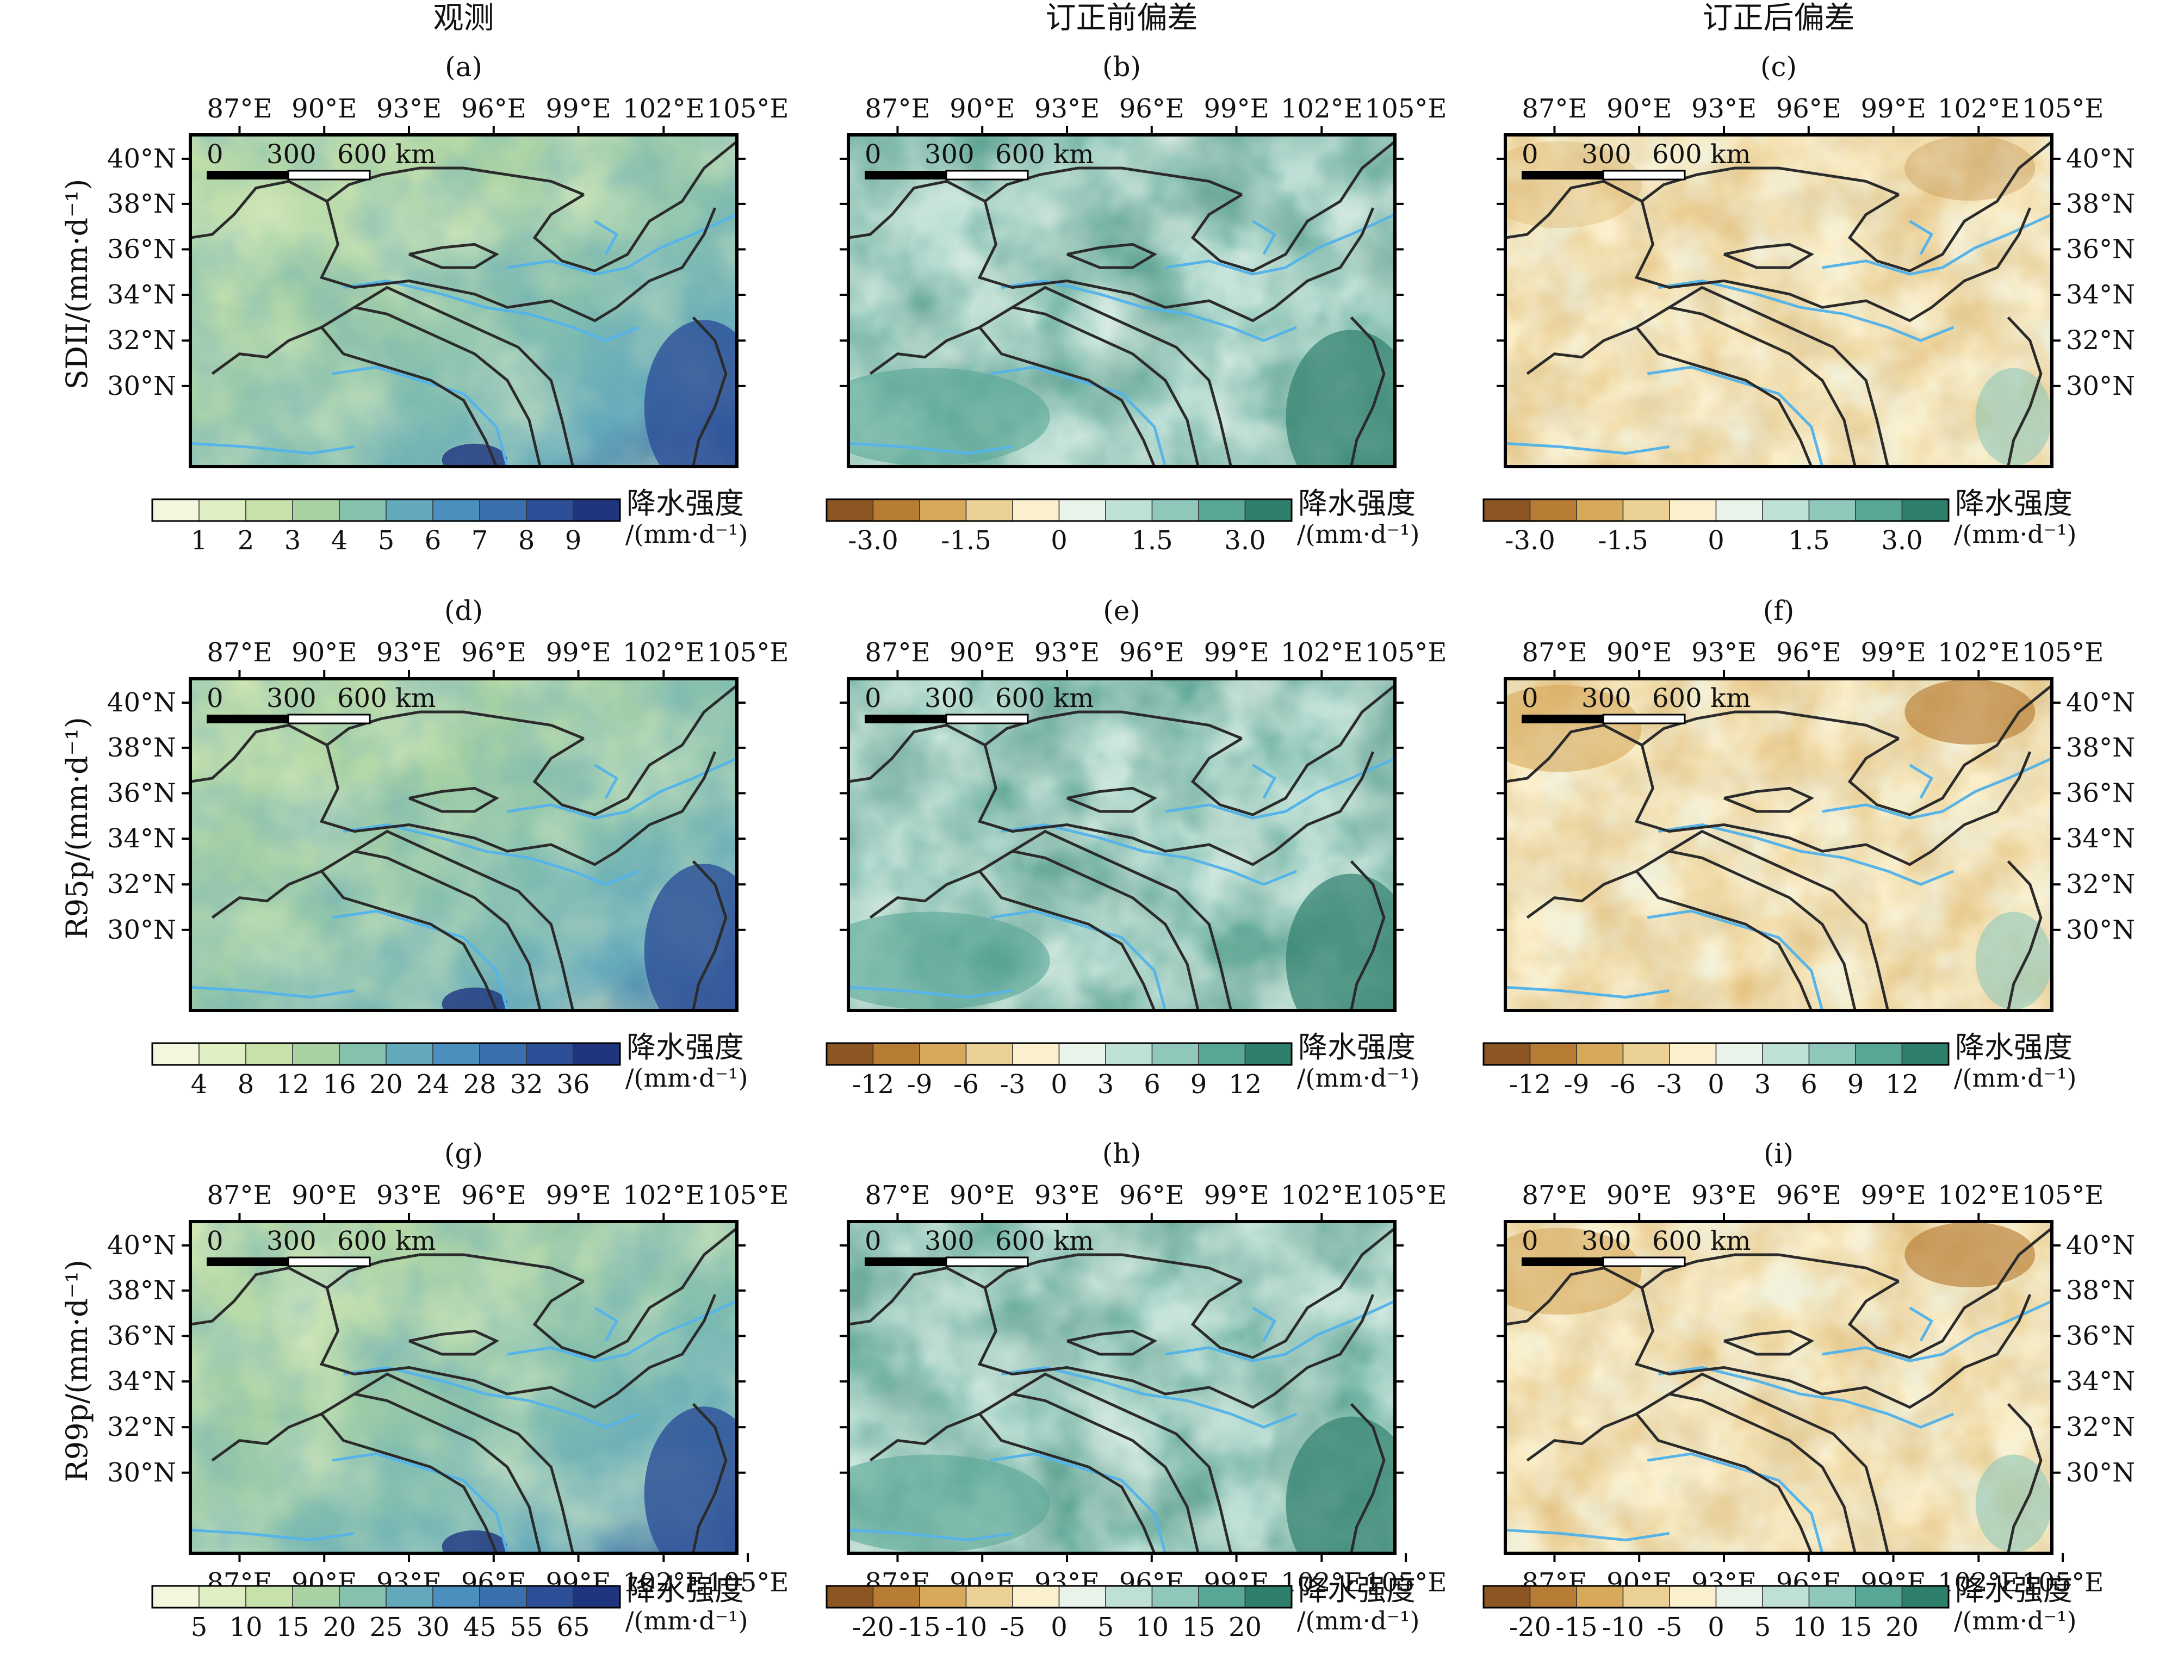 This screenshot has height=1680, width=2184. I want to click on lat-tick-label-right: 36°N, so click(2100, 249).